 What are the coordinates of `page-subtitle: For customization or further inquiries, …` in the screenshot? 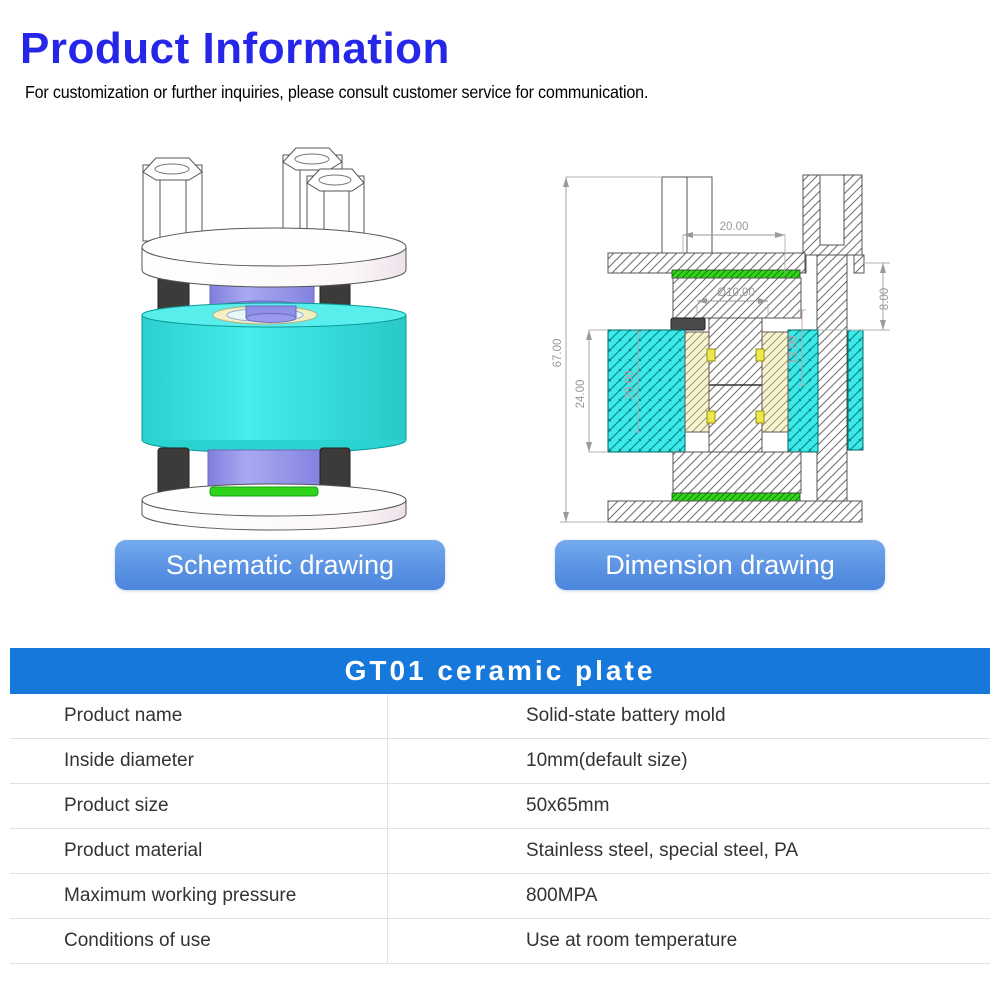 It's located at (337, 92).